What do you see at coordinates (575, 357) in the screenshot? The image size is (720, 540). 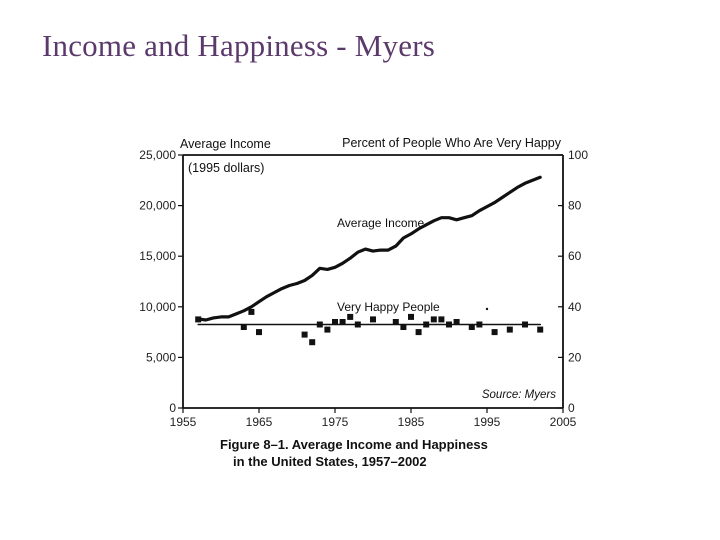 I see `right-axis-tick-label: 20` at bounding box center [575, 357].